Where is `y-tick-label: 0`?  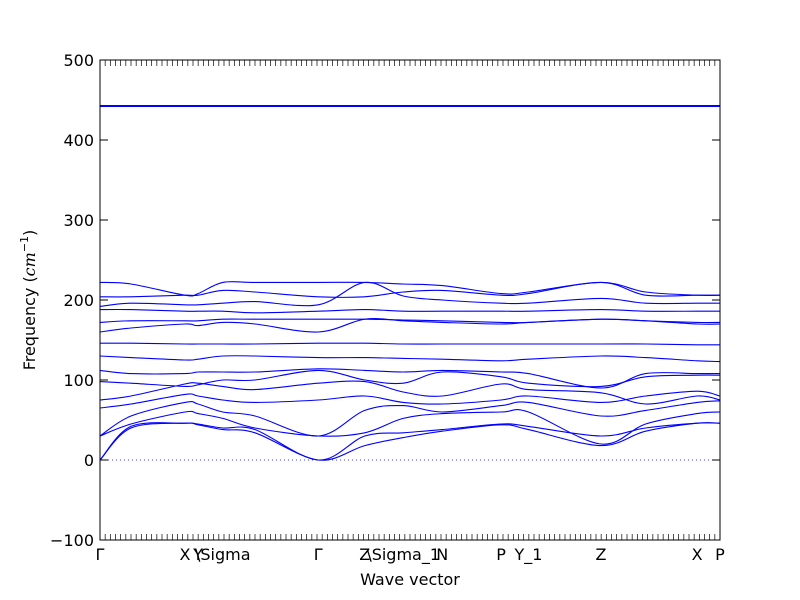 y-tick-label: 0 is located at coordinates (89, 460).